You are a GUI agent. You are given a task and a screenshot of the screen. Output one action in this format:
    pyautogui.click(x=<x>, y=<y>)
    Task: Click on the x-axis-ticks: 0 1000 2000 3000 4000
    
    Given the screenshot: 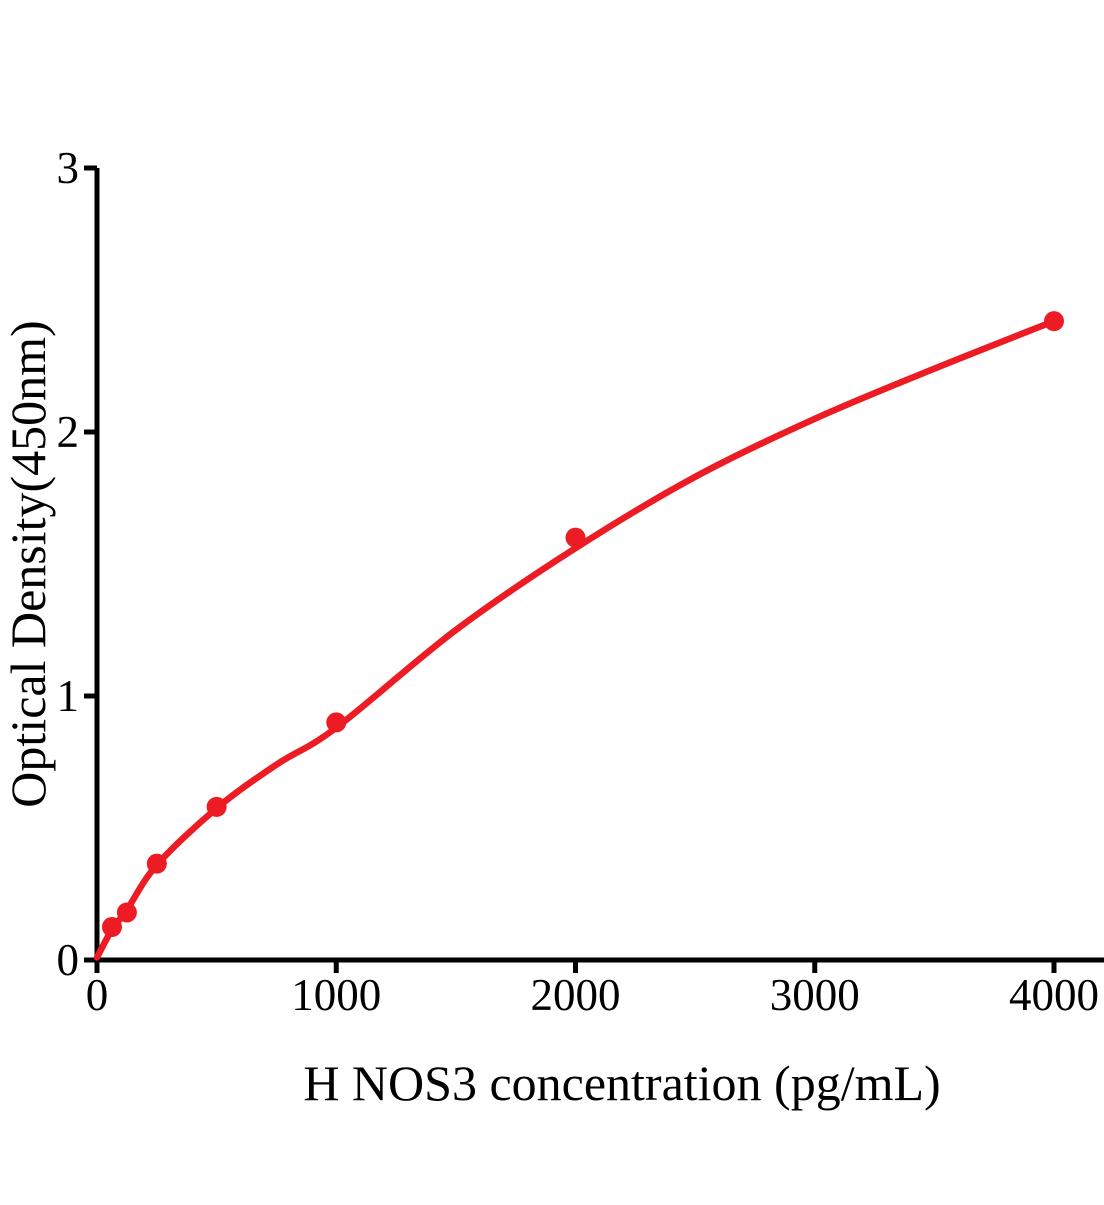 What is the action you would take?
    pyautogui.click(x=592, y=990)
    